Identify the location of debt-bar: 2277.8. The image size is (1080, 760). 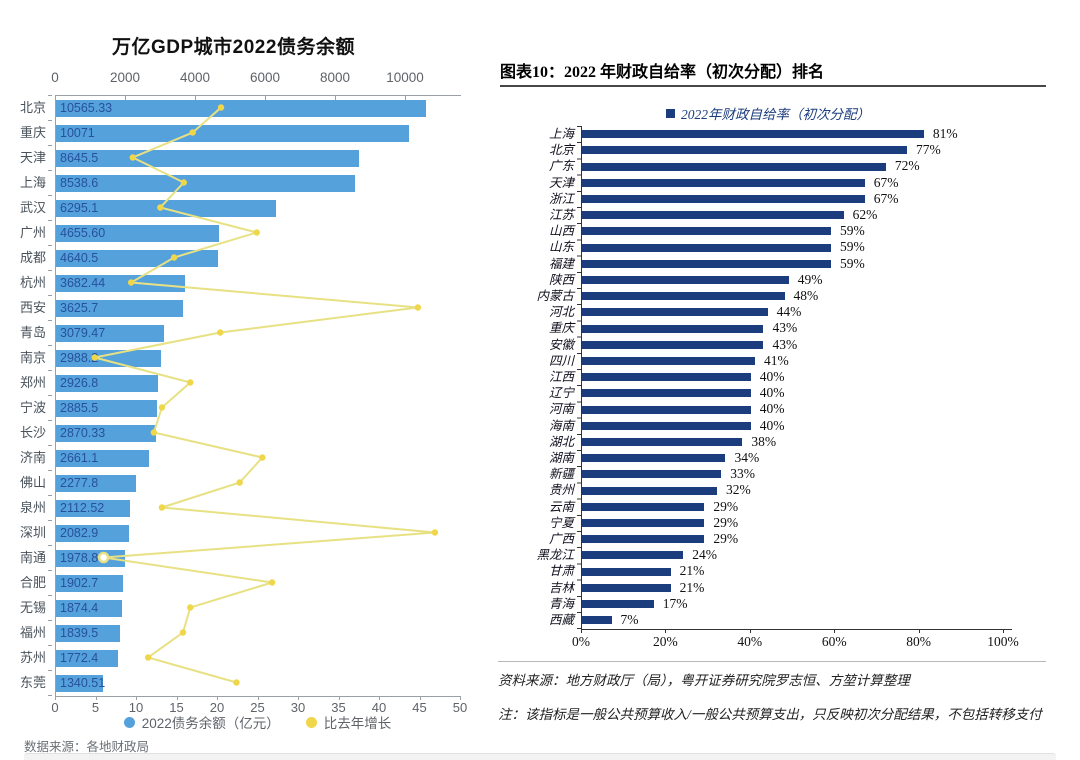
(96, 483).